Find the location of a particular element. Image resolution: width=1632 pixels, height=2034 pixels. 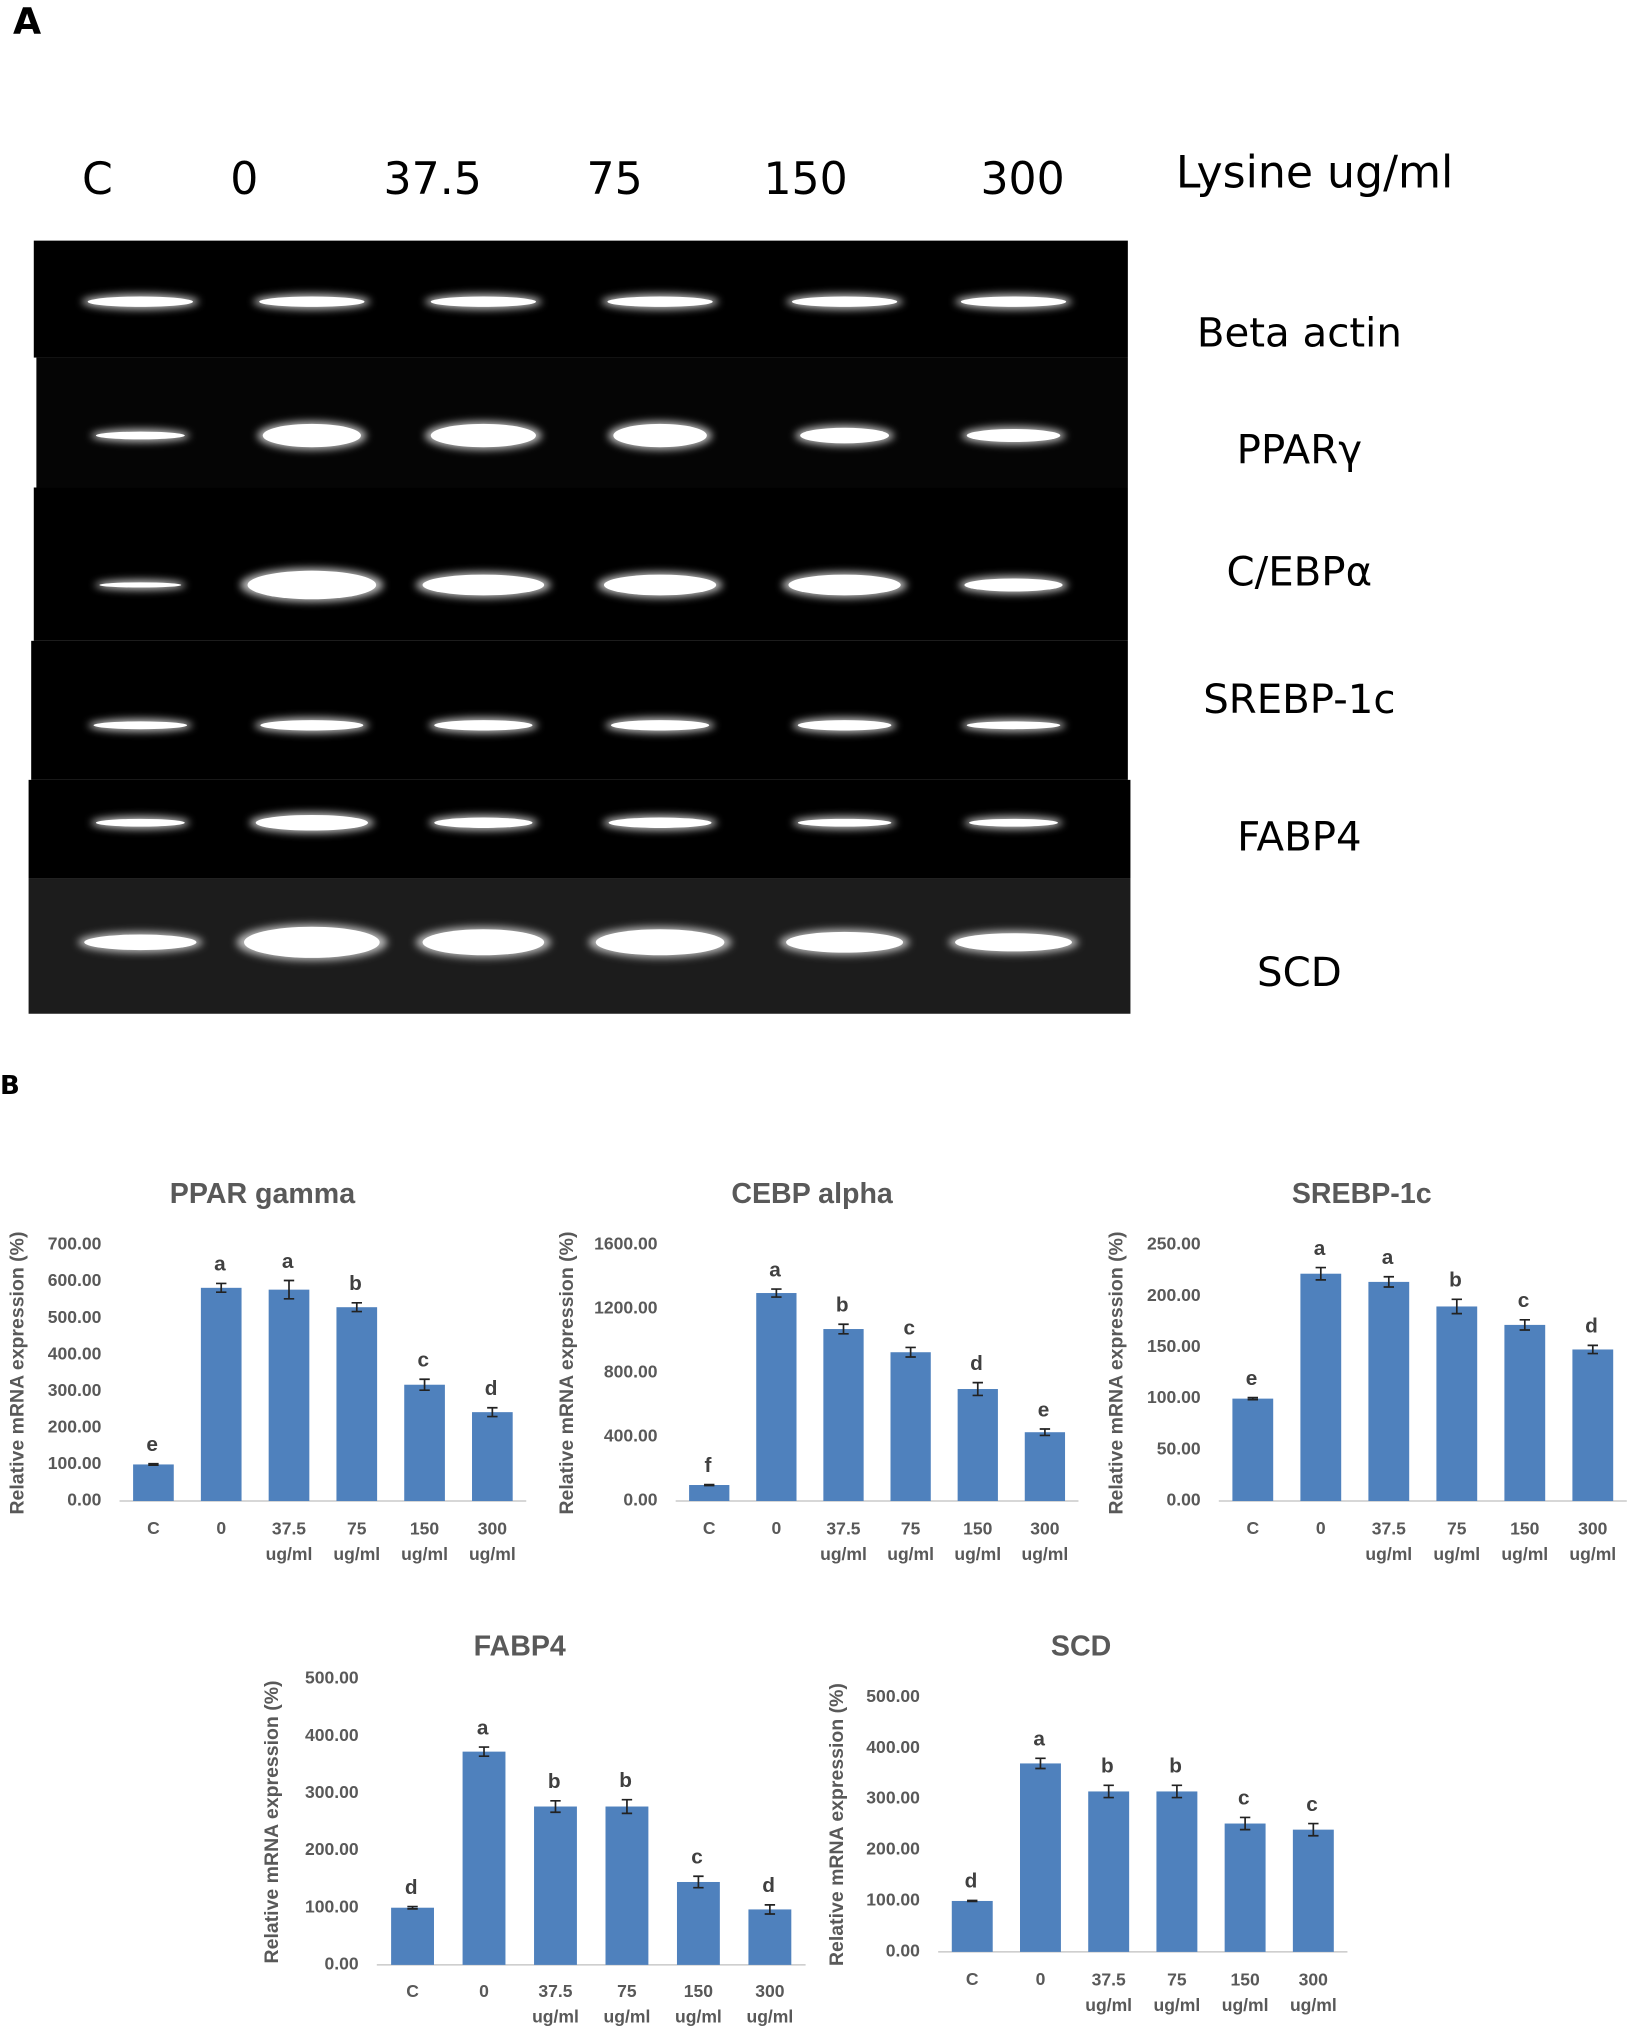

y-tick-label: 700.00 is located at coordinates (75, 1244).